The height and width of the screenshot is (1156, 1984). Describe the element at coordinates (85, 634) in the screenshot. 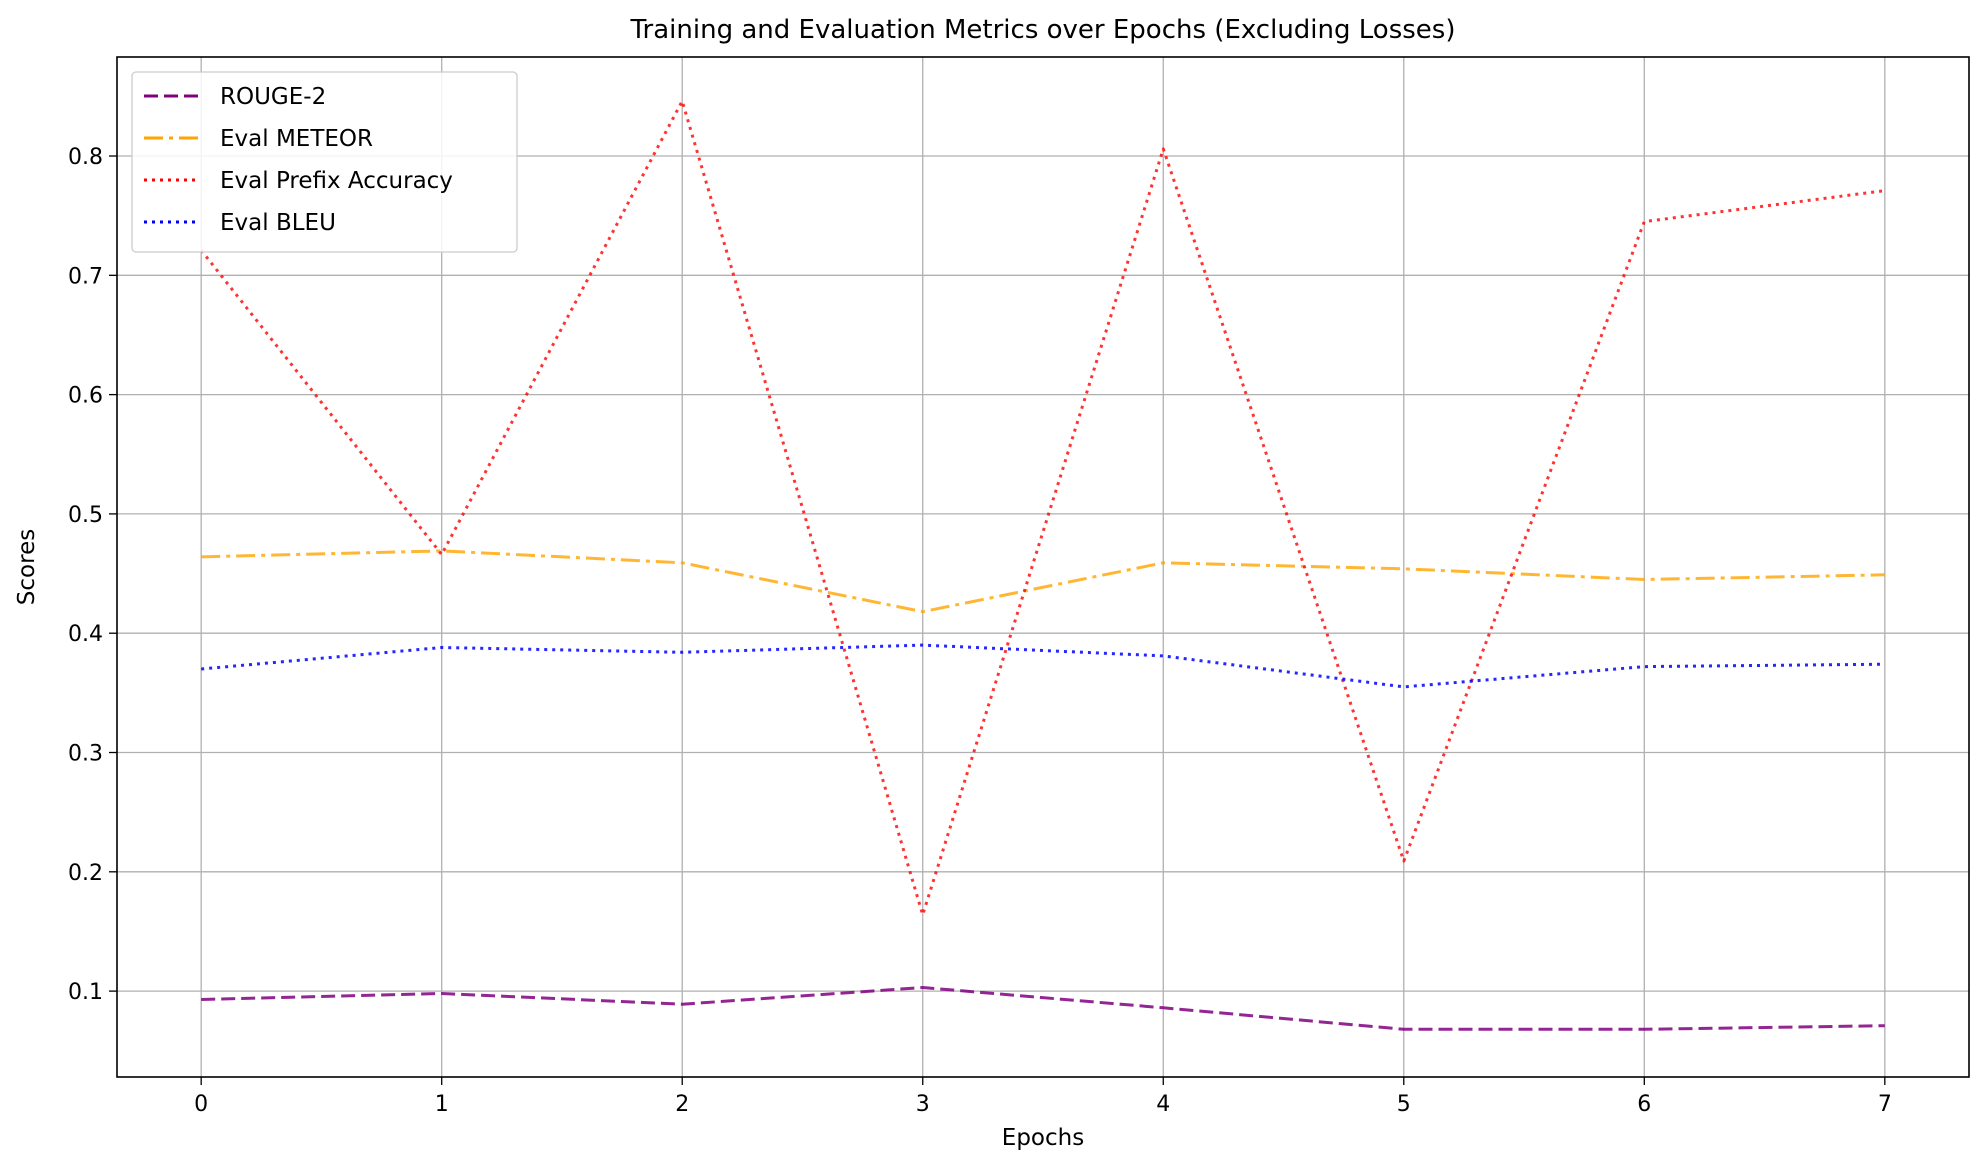

I see `y-tick-label: 0.4` at that location.